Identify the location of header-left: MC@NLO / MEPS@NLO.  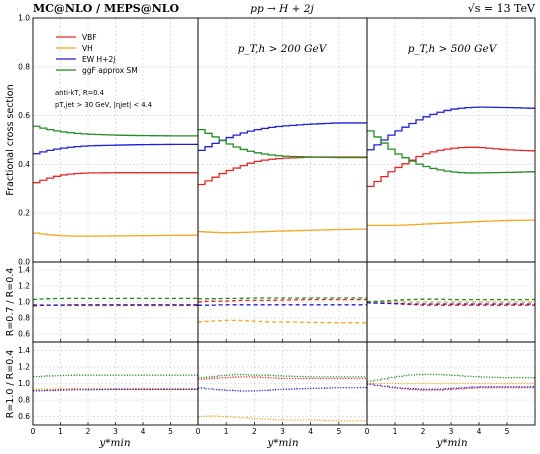
(106, 8).